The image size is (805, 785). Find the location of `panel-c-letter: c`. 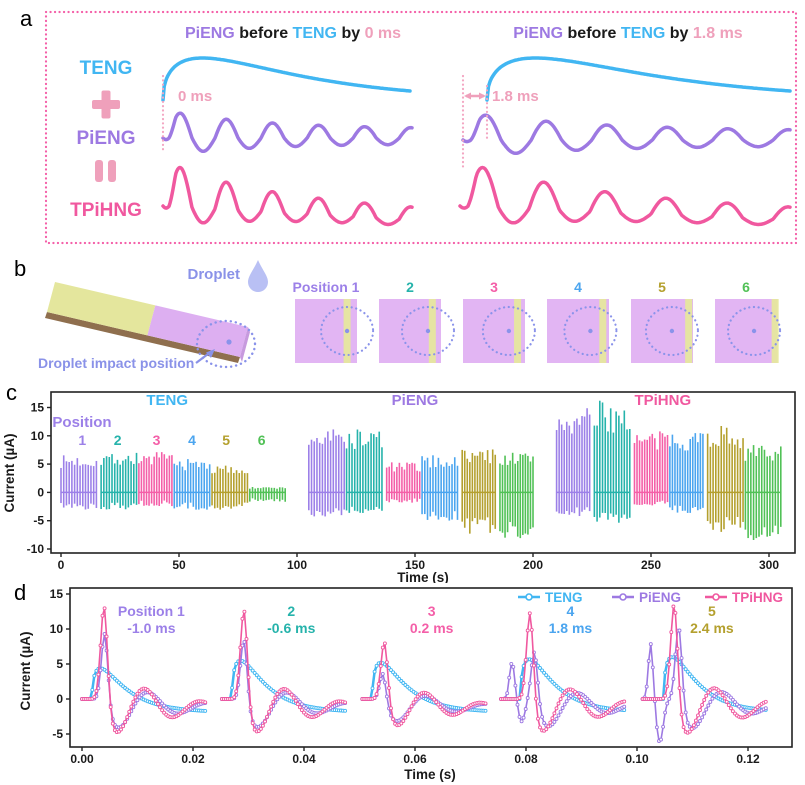

panel-c-letter: c is located at coordinates (11, 392).